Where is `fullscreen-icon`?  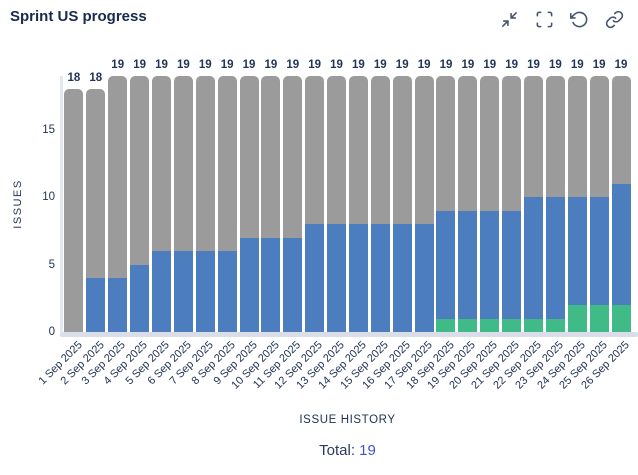 fullscreen-icon is located at coordinates (544, 19).